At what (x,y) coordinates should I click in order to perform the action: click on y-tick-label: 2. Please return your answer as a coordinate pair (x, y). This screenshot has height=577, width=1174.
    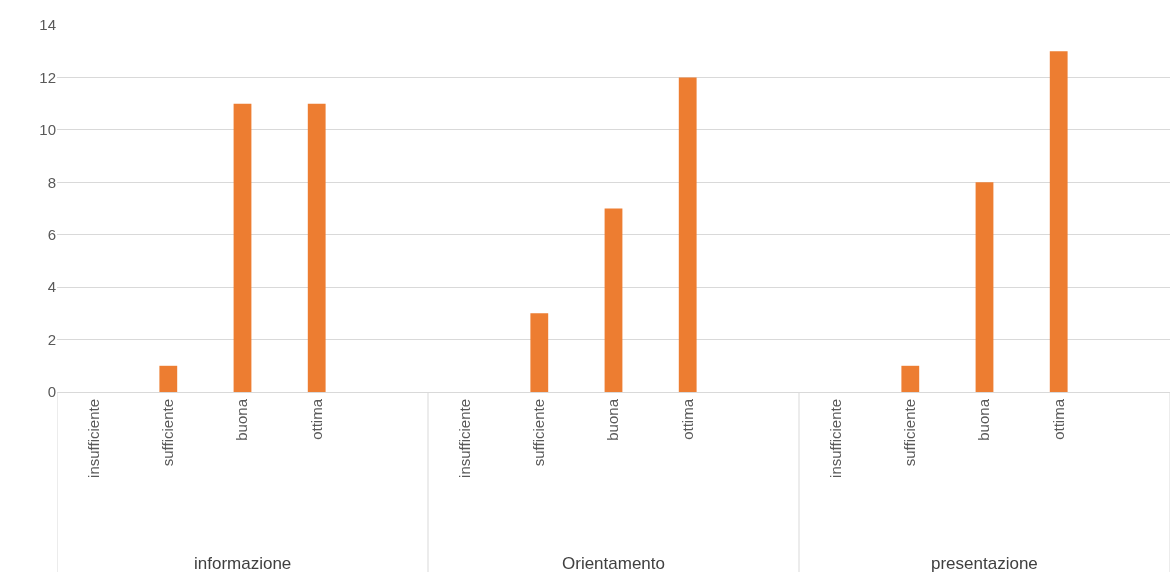
    Looking at the image, I should click on (51, 339).